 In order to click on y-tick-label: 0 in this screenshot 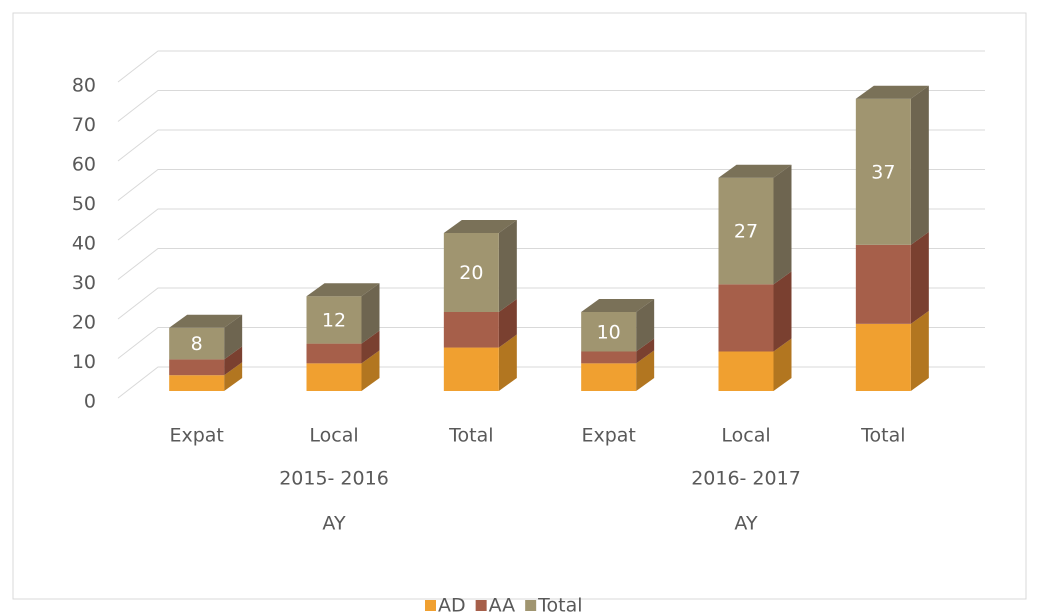, I will do `click(90, 402)`.